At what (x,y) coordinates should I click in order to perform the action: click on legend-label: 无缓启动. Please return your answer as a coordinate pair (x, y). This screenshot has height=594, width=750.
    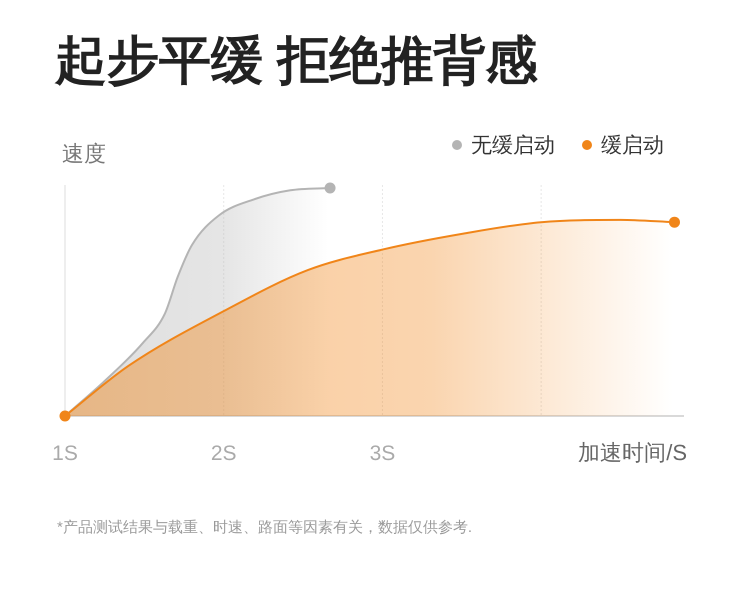
    Looking at the image, I should click on (513, 145).